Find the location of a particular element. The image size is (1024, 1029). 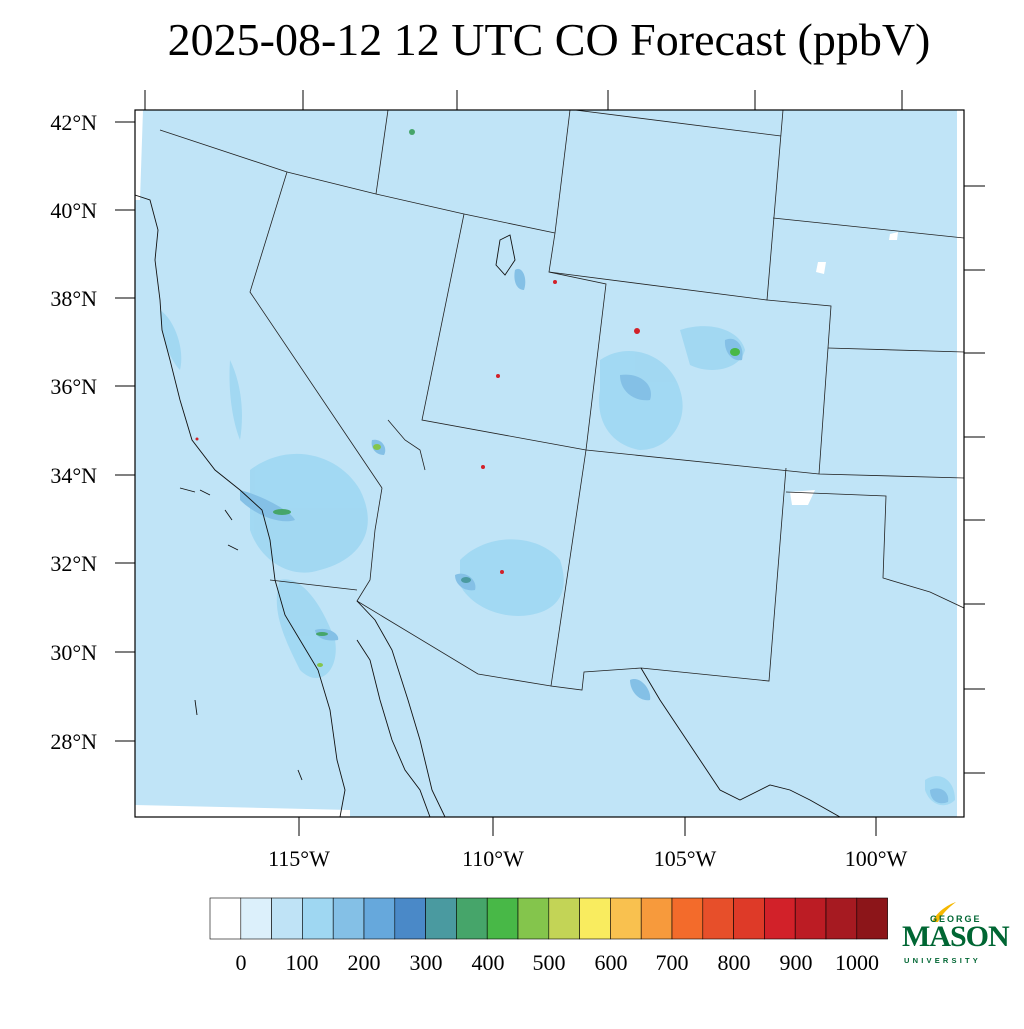

colorbar is located at coordinates (548, 918).